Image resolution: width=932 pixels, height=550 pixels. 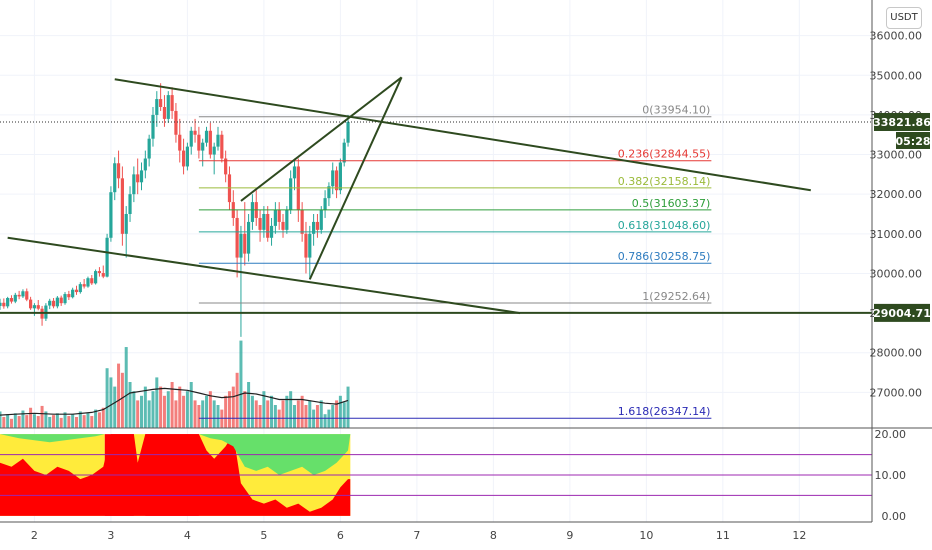 What do you see at coordinates (902, 217) in the screenshot?
I see `price-tags: 33821.86 05:28 29004.71` at bounding box center [902, 217].